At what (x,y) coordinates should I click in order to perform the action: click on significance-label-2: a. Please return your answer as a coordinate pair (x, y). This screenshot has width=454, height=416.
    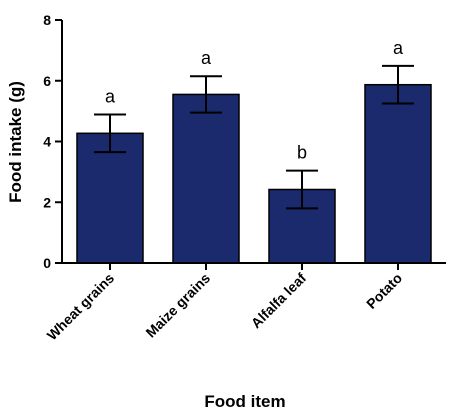
    Looking at the image, I should click on (206, 58).